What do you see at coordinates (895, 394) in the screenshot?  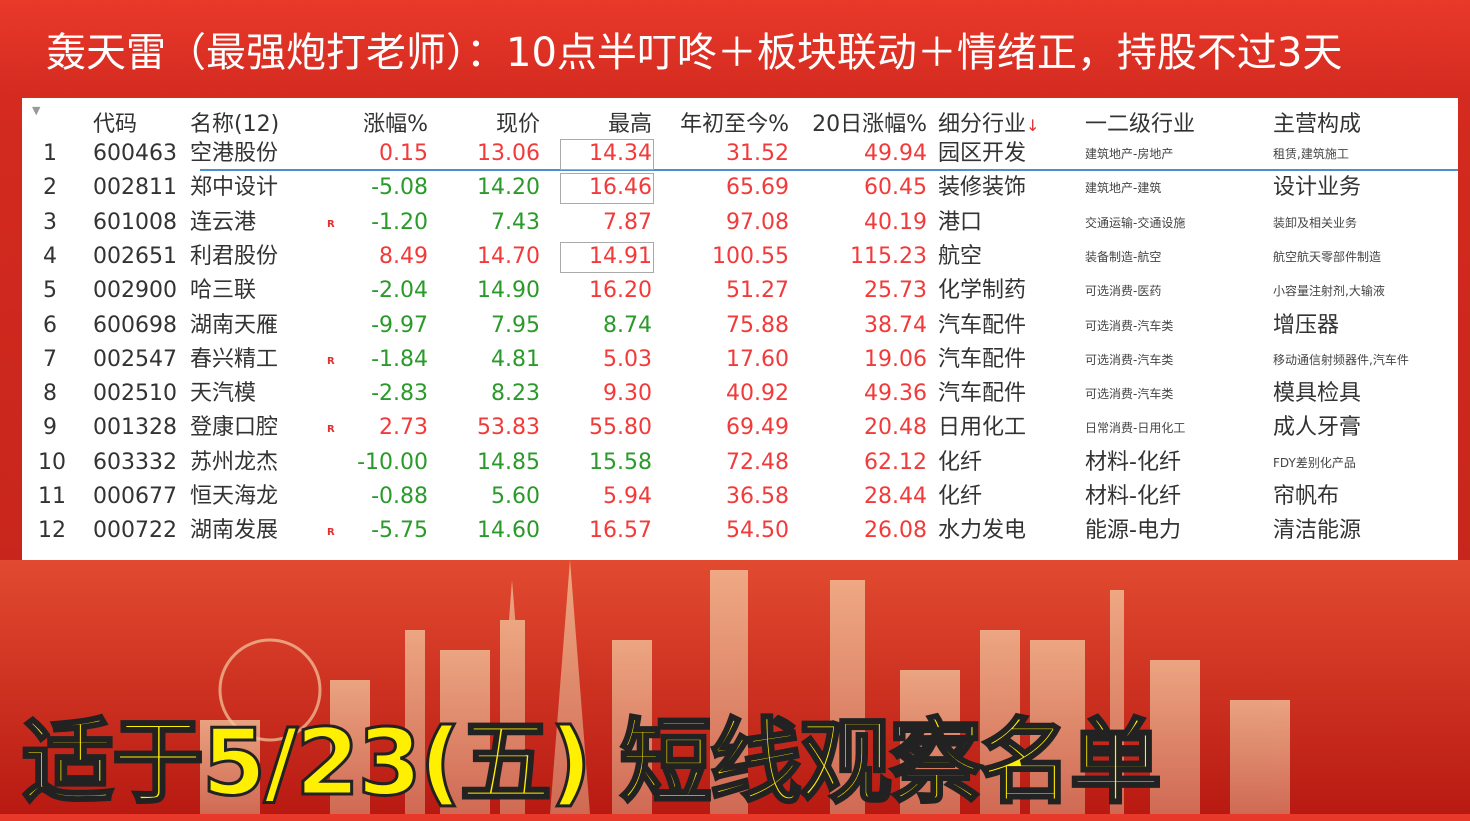 I see `20d-change: 49.36` at bounding box center [895, 394].